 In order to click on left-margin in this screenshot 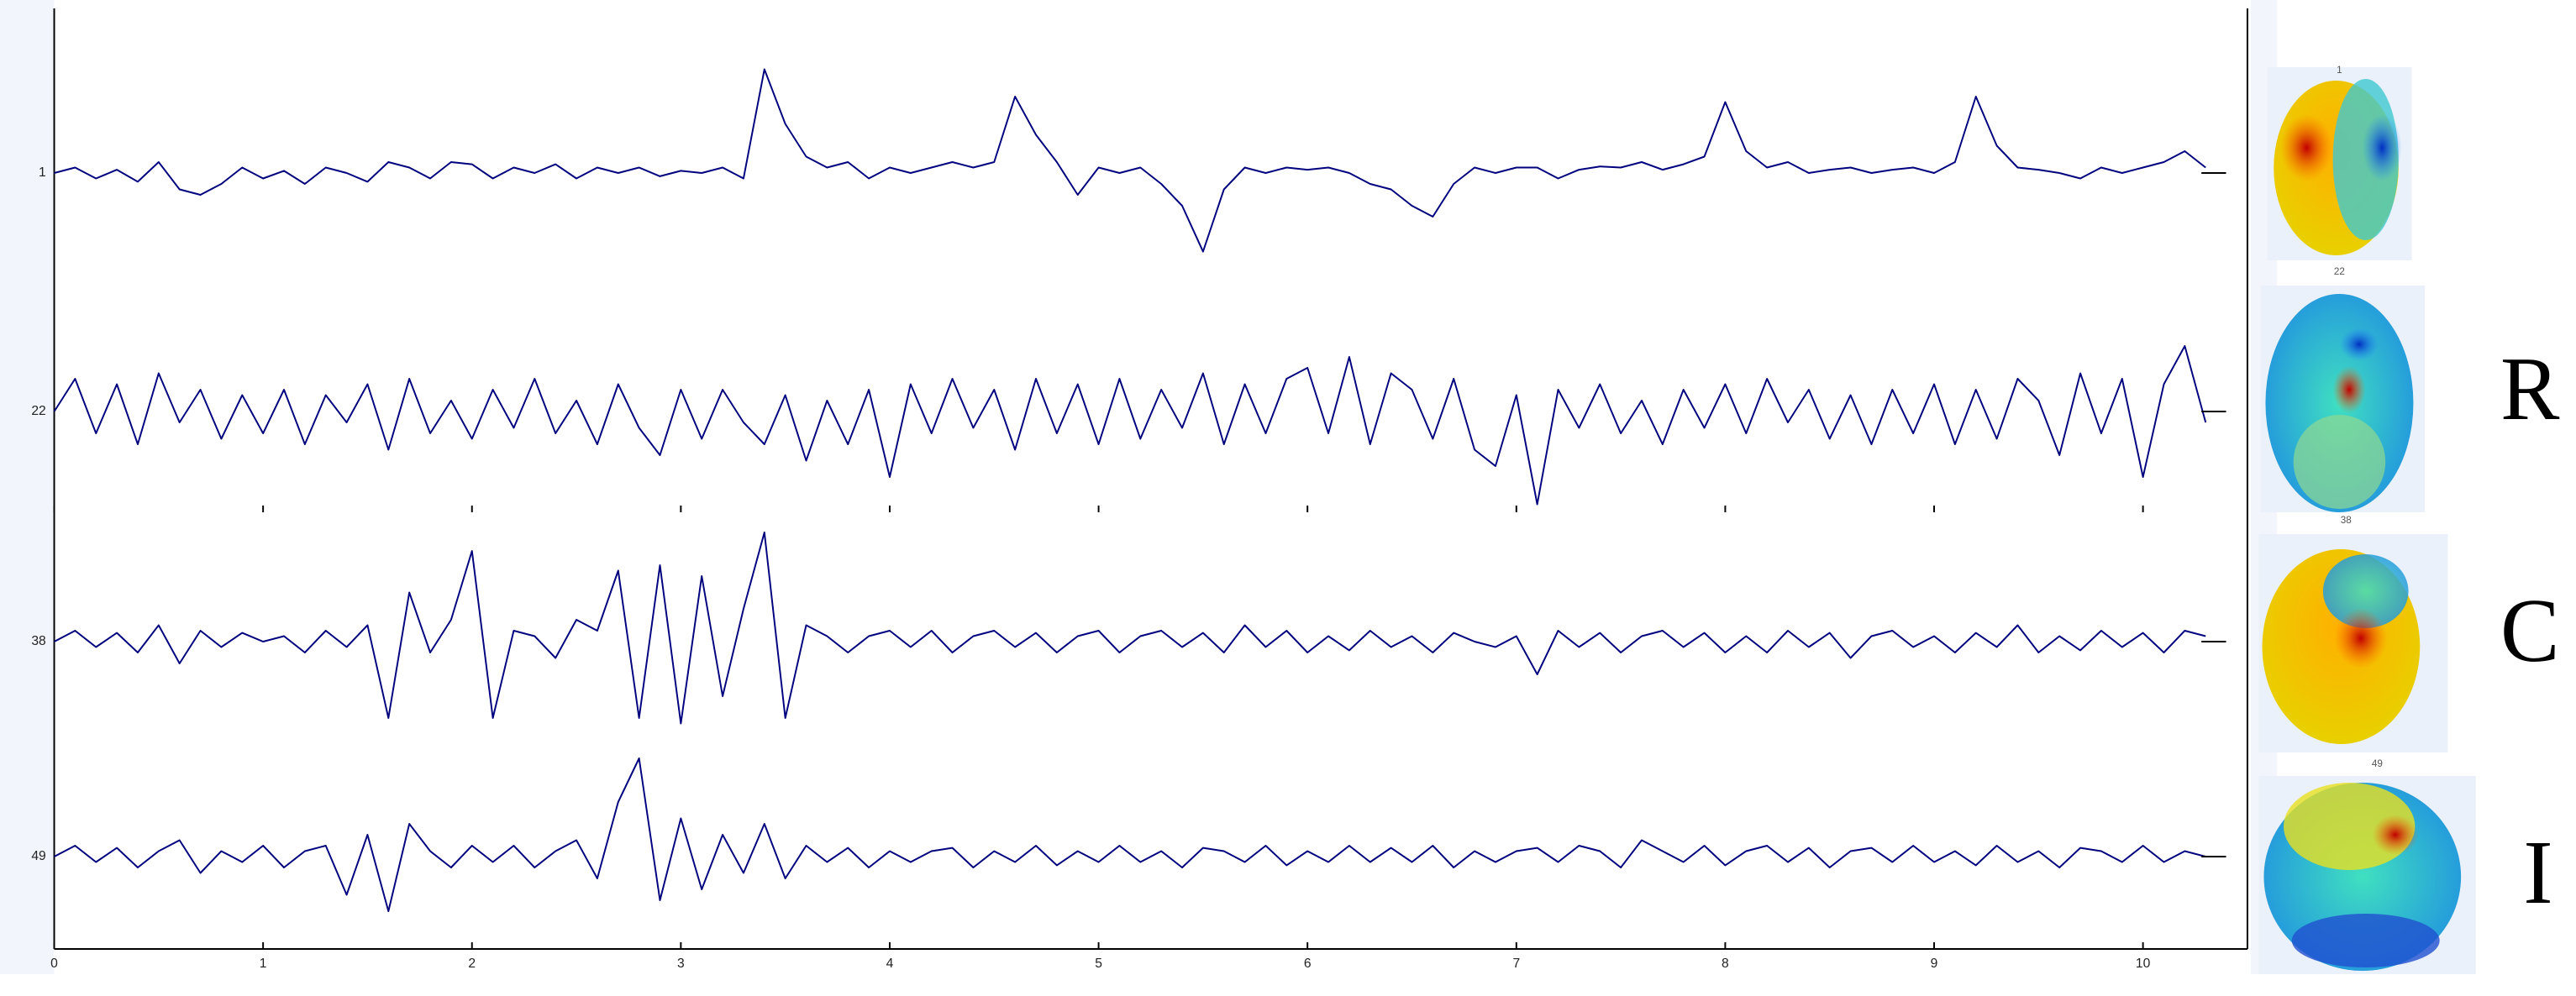, I will do `click(28, 487)`.